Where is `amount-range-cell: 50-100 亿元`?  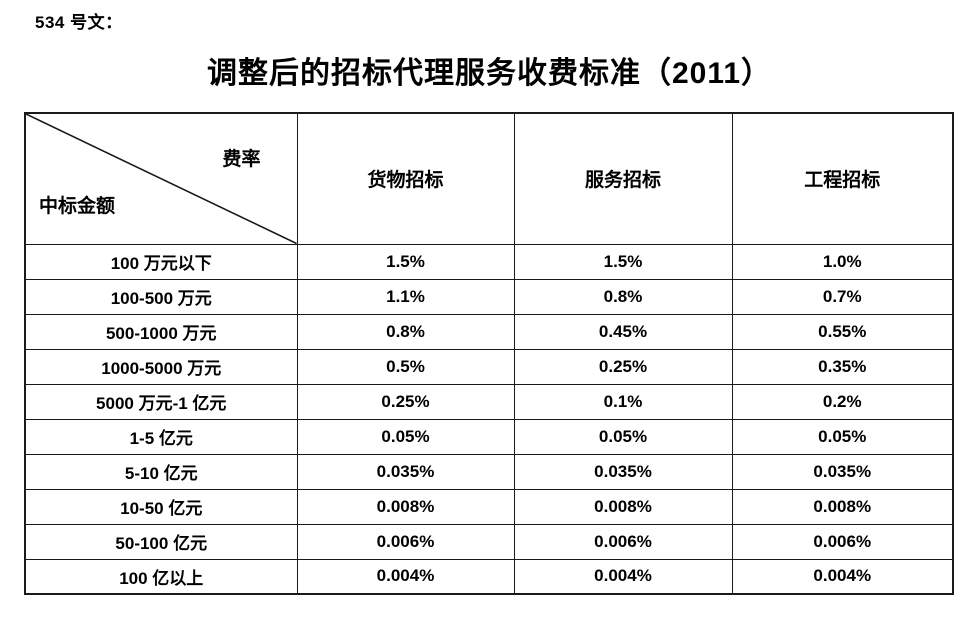 amount-range-cell: 50-100 亿元 is located at coordinates (161, 541).